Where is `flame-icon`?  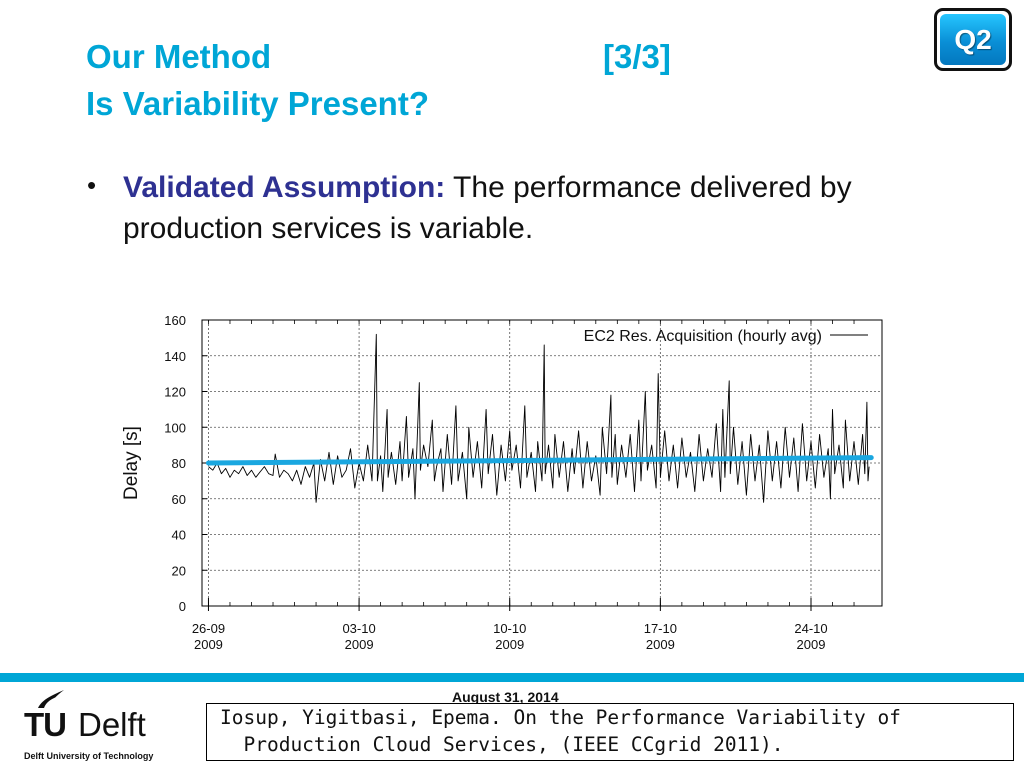 flame-icon is located at coordinates (51, 699).